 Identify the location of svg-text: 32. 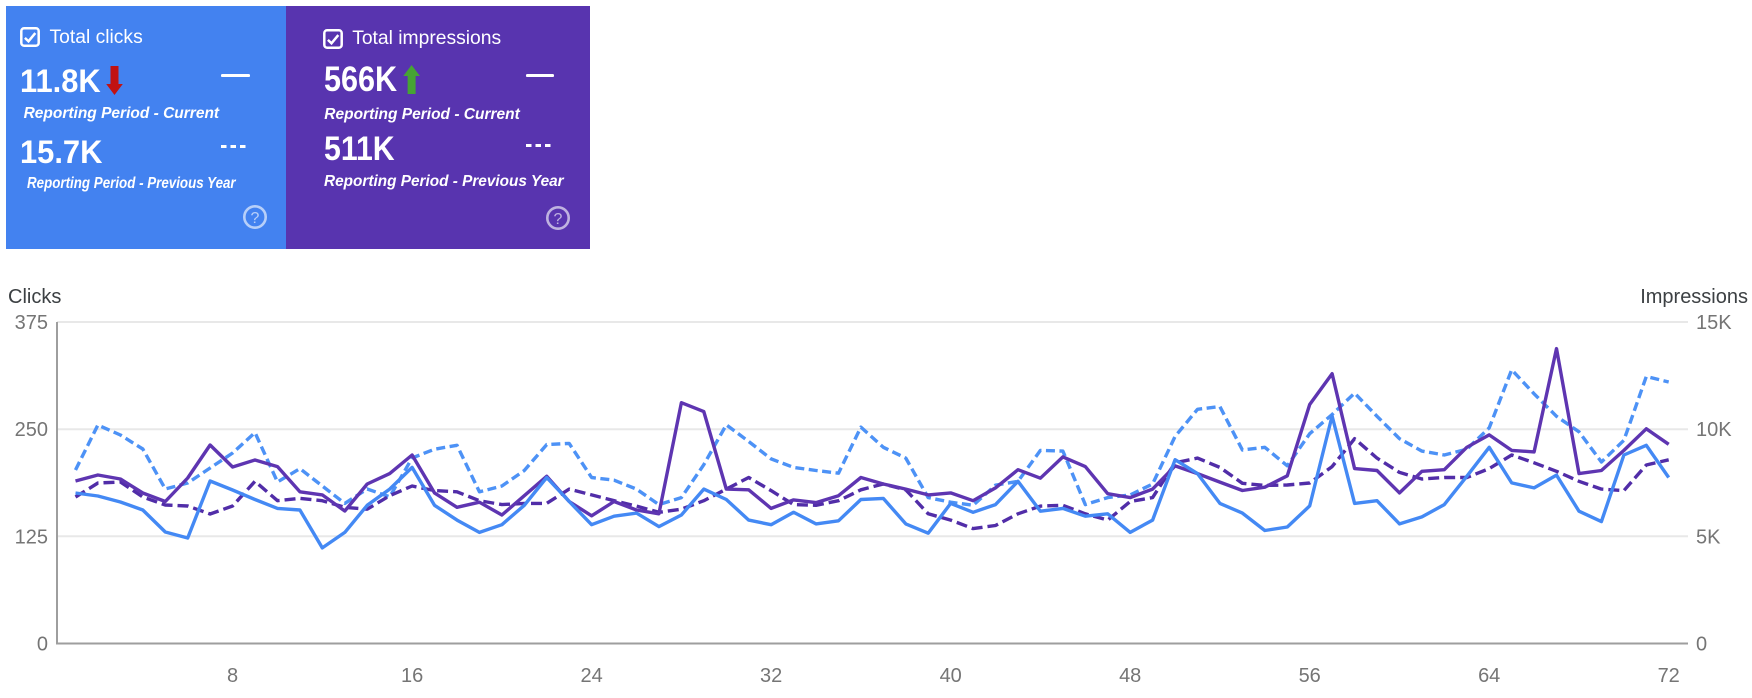
(771, 676).